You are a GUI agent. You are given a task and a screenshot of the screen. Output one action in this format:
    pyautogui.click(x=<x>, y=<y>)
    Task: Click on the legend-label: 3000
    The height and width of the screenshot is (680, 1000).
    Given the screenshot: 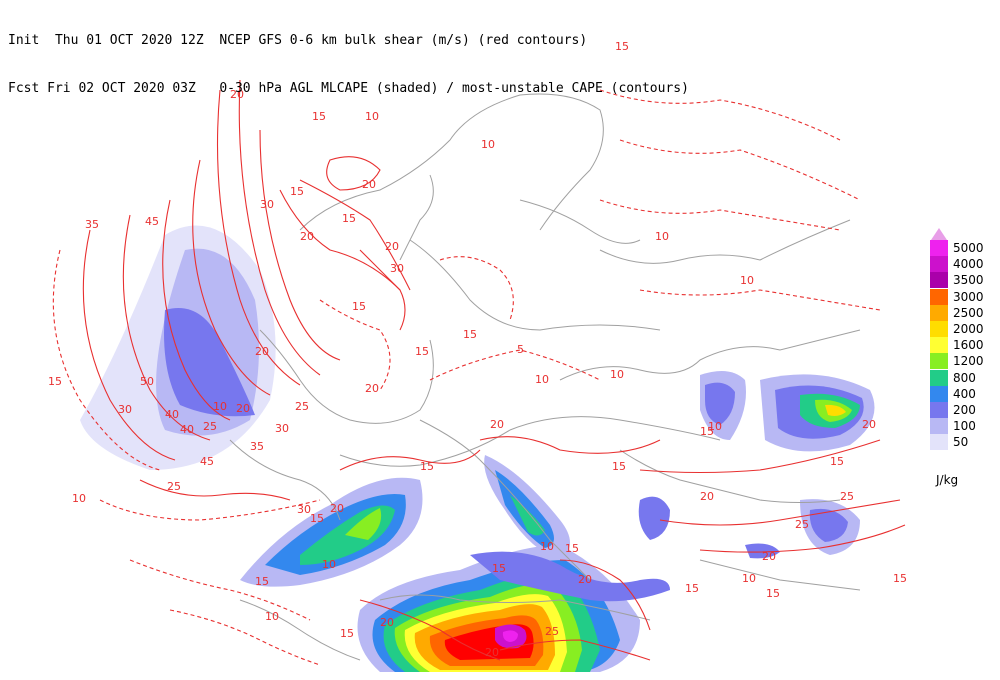 What is the action you would take?
    pyautogui.click(x=968, y=296)
    